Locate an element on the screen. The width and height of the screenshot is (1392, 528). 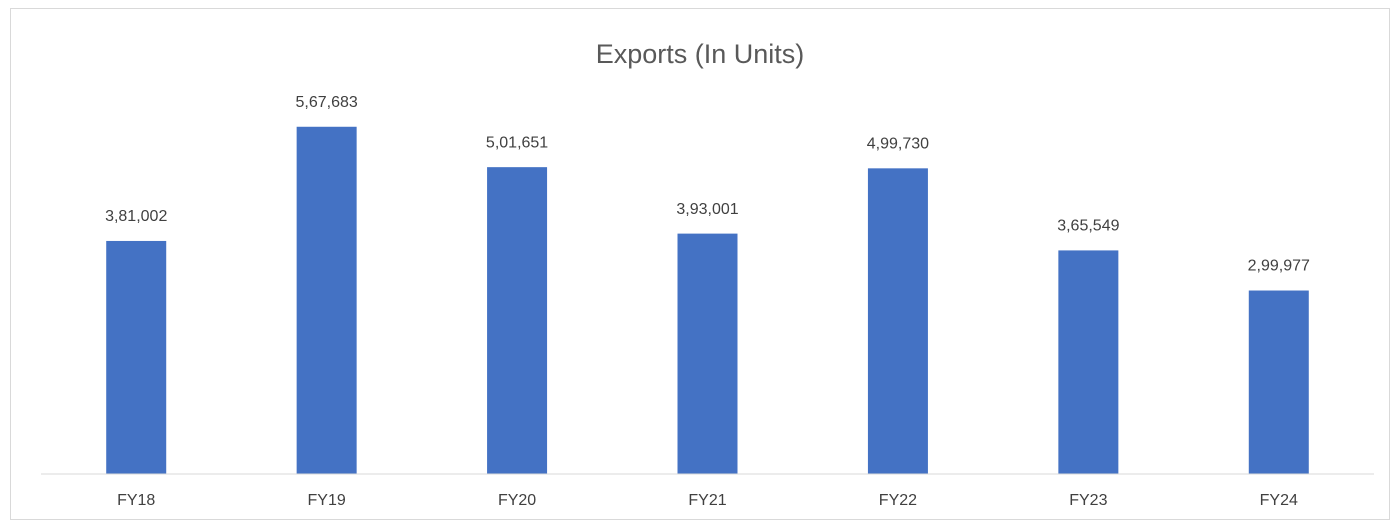
x-tick-label: FY23 is located at coordinates (1088, 500).